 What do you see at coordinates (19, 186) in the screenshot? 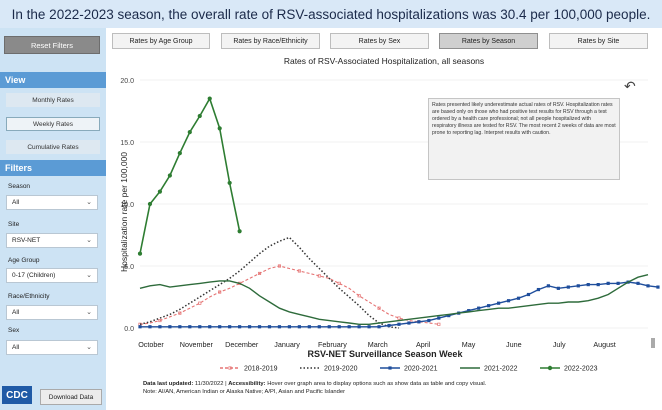
I see `season-filter-label: Season` at bounding box center [19, 186].